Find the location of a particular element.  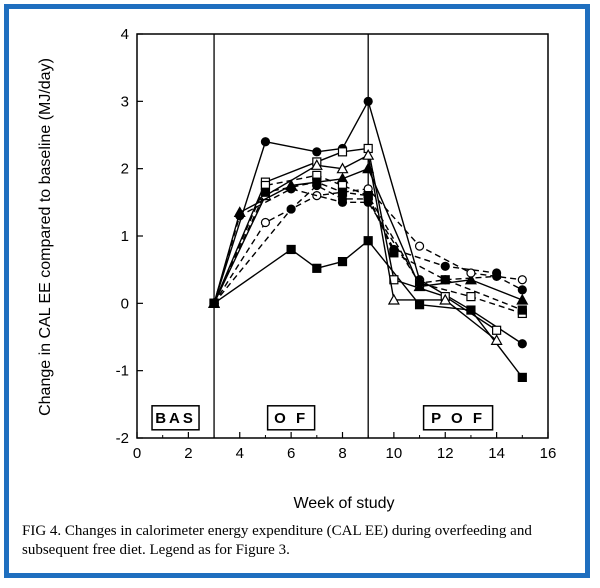

y-tick-label: 3 is located at coordinates (125, 101).